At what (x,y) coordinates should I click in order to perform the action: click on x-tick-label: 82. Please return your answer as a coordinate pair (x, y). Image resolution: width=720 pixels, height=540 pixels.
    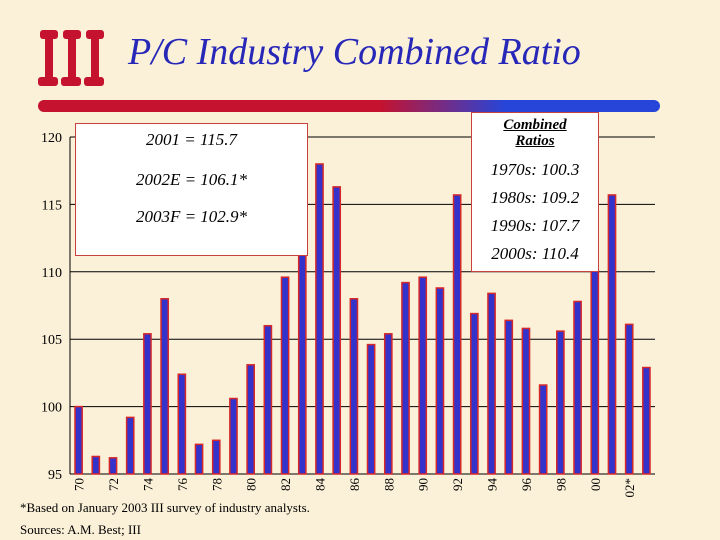
    Looking at the image, I should click on (285, 484).